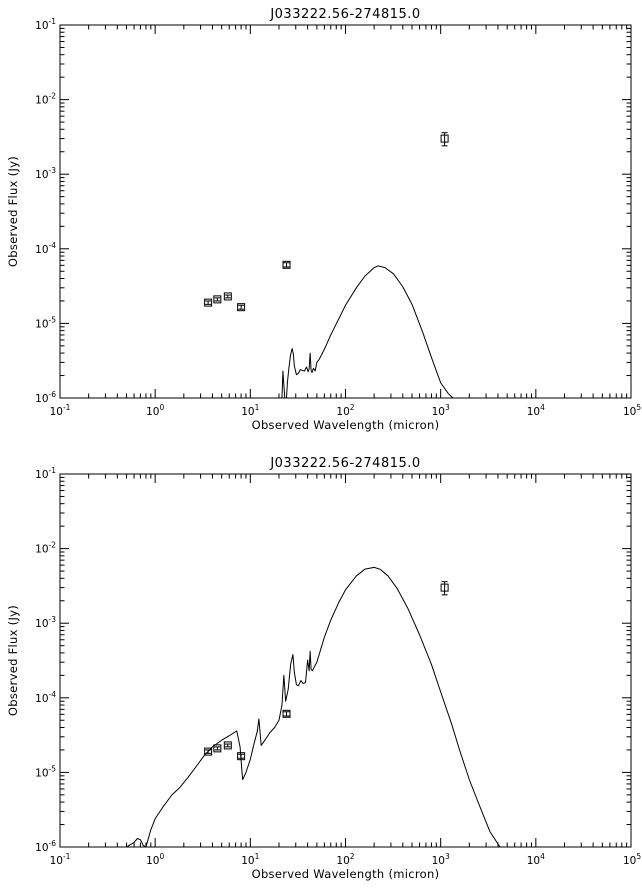 The height and width of the screenshot is (889, 642). I want to click on tick-label-exponent: 2, so click(352, 856).